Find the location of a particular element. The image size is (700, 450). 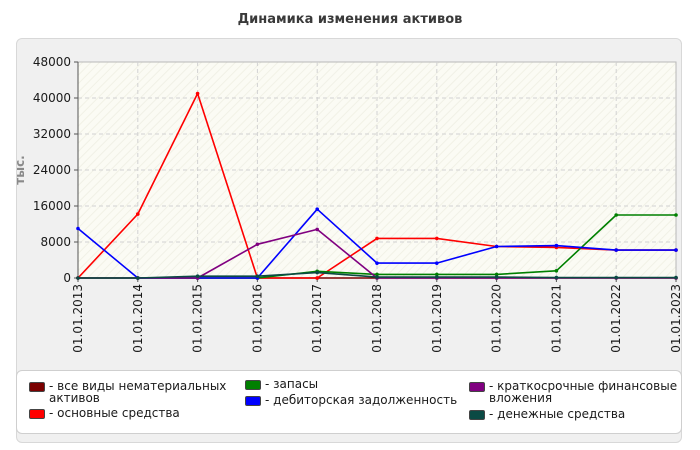

legend-item: - дебиторская задолженность is located at coordinates (351, 400).